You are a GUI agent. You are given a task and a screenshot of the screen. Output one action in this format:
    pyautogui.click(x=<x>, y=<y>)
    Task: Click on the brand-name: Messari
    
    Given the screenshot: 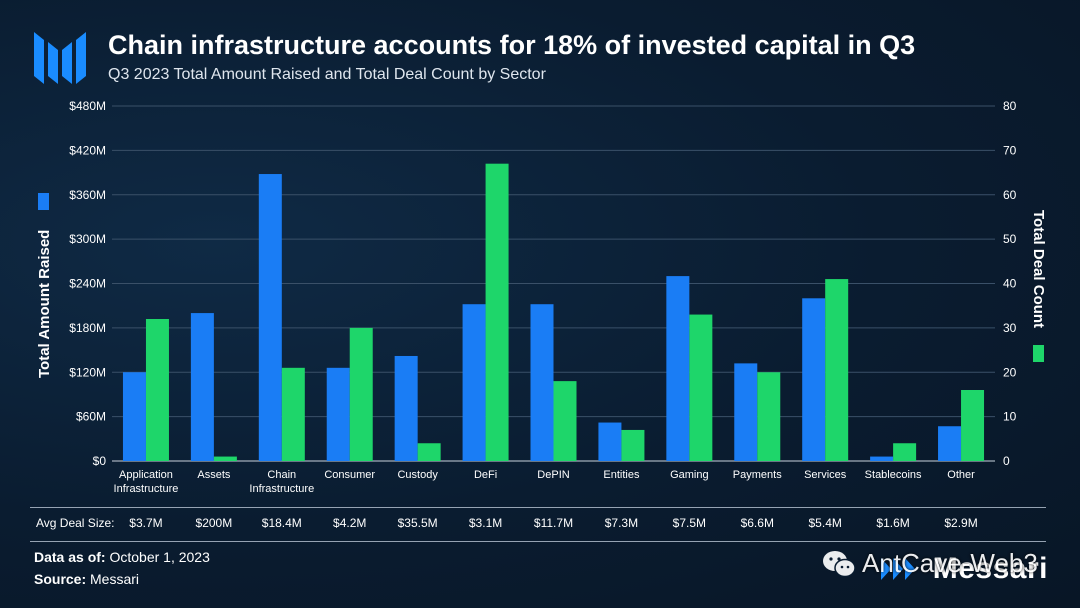 What is the action you would take?
    pyautogui.click(x=990, y=568)
    